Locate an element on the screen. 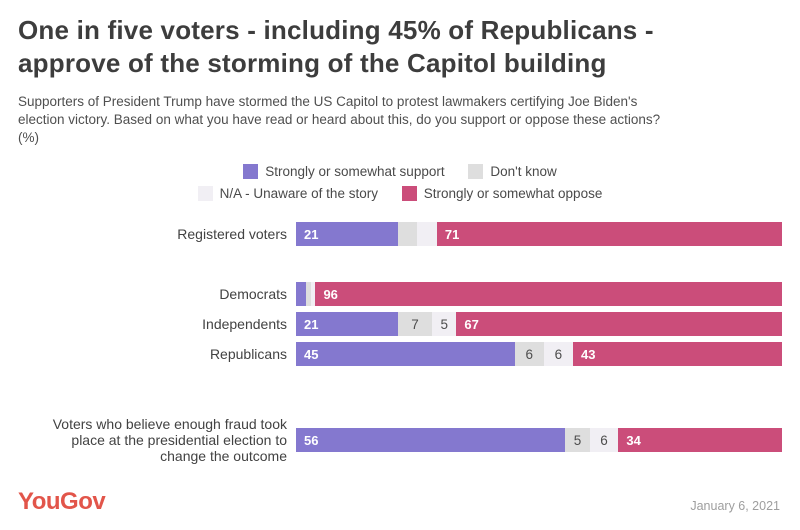 The width and height of the screenshot is (800, 530). stacked-bar: 56 5 6 34 is located at coordinates (539, 440).